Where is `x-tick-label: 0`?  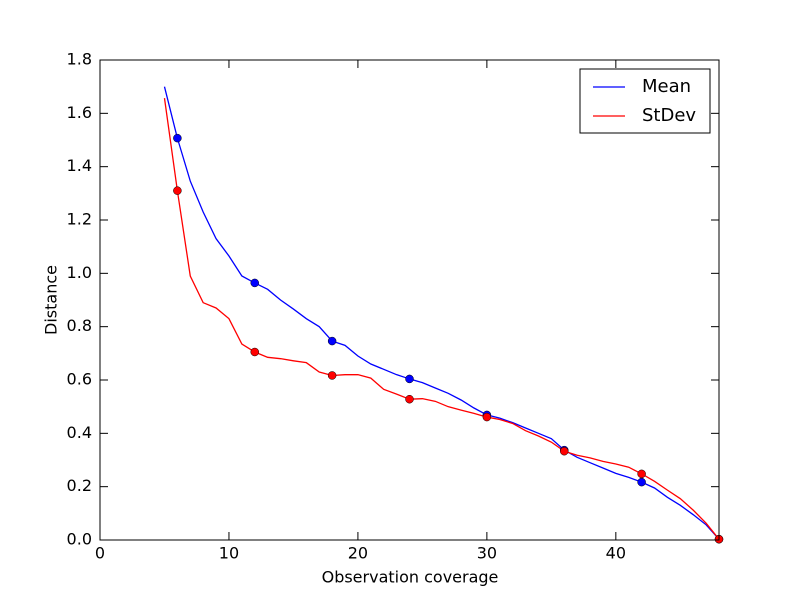 x-tick-label: 0 is located at coordinates (100, 553).